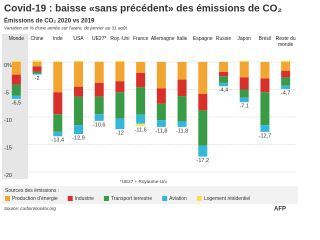  What do you see at coordinates (143, 181) in the screenshot?
I see `footnote: *UE27 + Royaume-Uni` at bounding box center [143, 181].